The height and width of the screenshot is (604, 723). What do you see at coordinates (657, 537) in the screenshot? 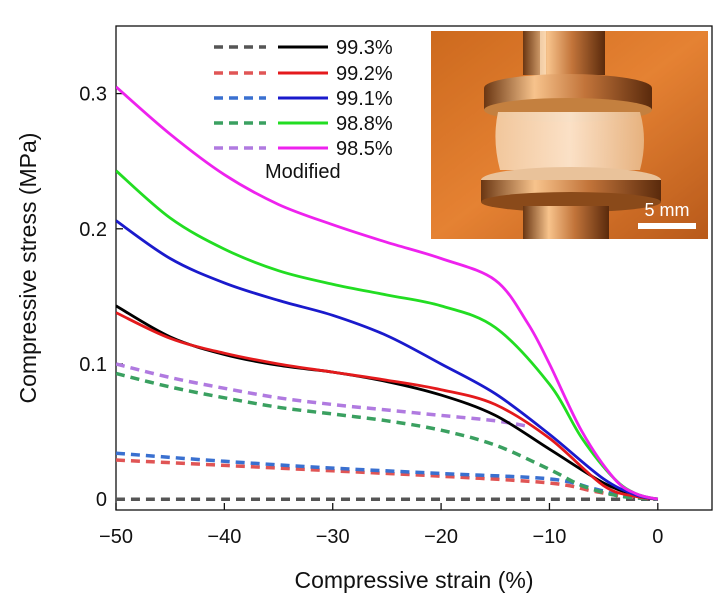
I see `x-tick-label: 0` at bounding box center [657, 537].